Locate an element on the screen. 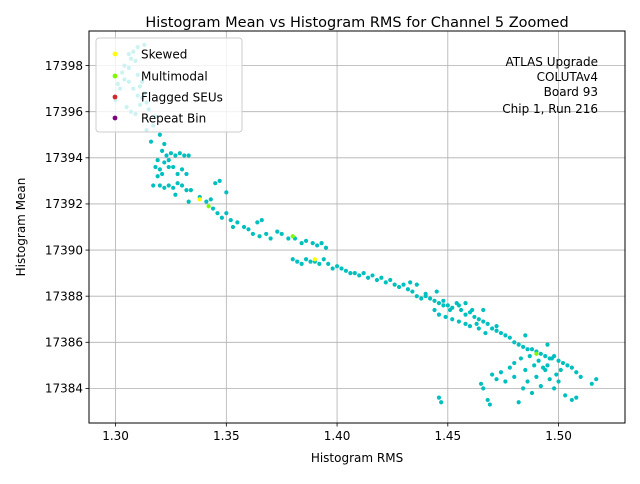  y-tick-label: 17388 is located at coordinates (64, 296).